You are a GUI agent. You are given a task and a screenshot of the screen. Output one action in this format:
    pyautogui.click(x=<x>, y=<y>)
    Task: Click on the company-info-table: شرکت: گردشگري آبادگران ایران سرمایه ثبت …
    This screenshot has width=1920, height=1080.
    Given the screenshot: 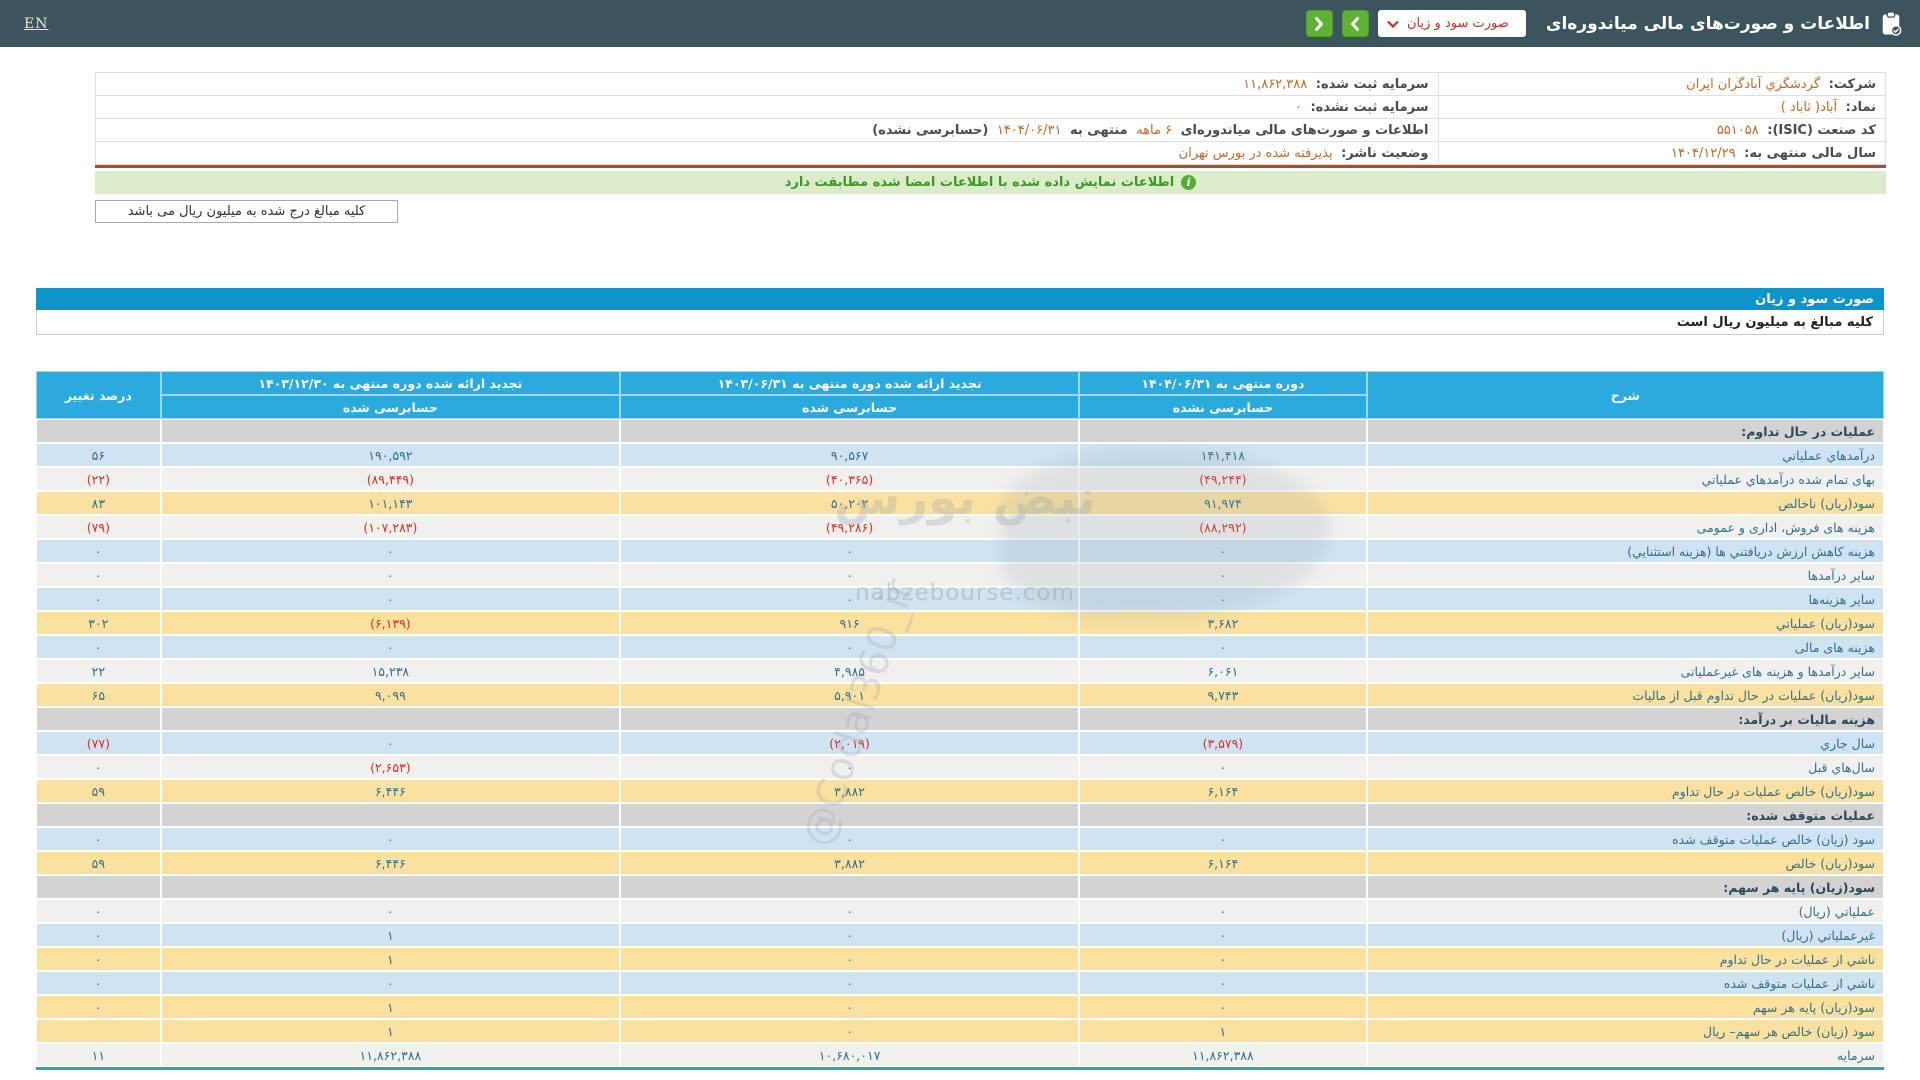 What is the action you would take?
    pyautogui.click(x=990, y=118)
    